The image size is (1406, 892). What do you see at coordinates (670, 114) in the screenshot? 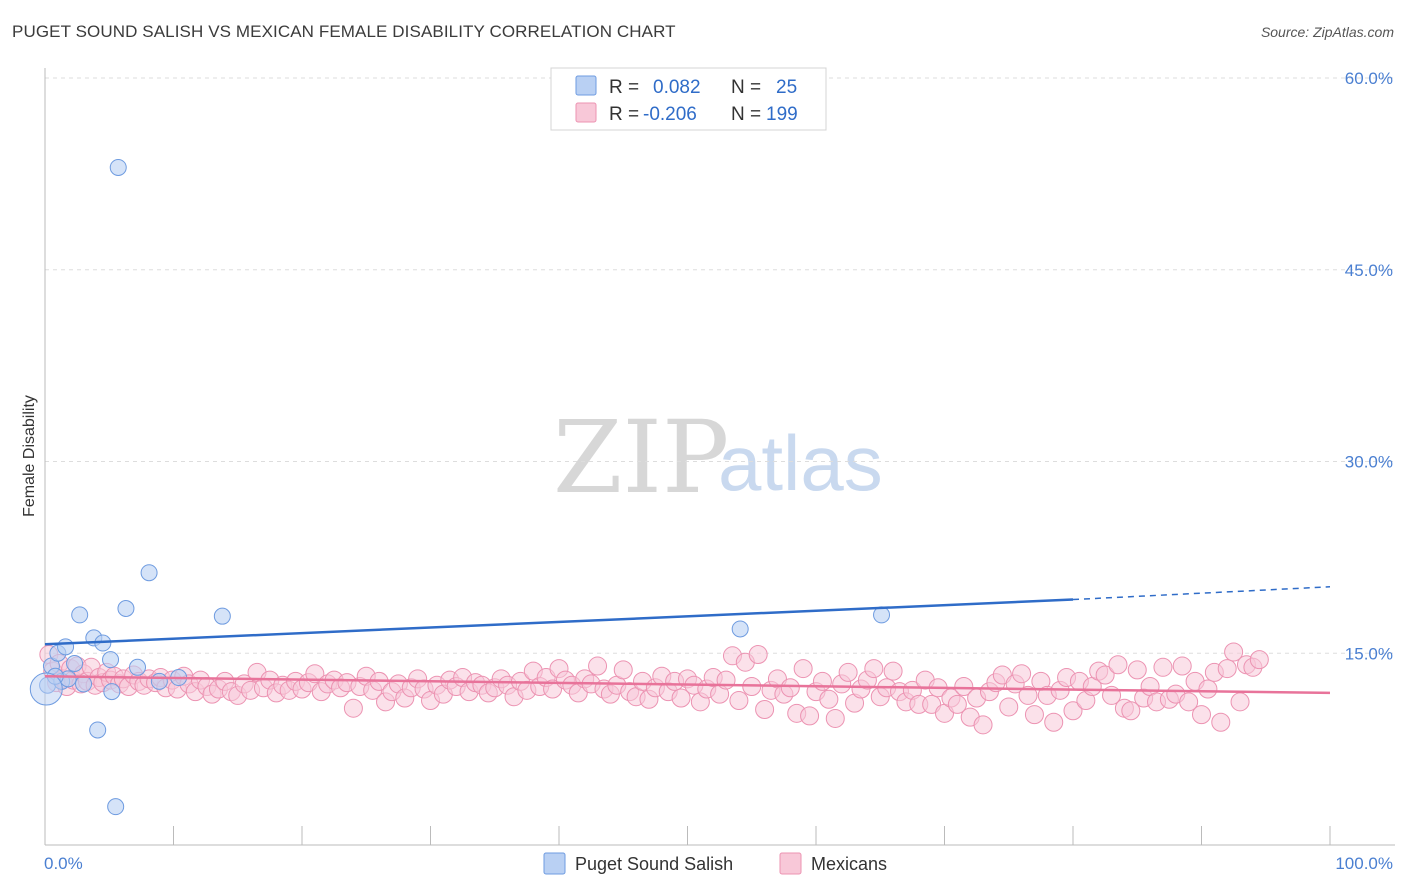
I see `legend-r-value-2: -0.206` at bounding box center [670, 114].